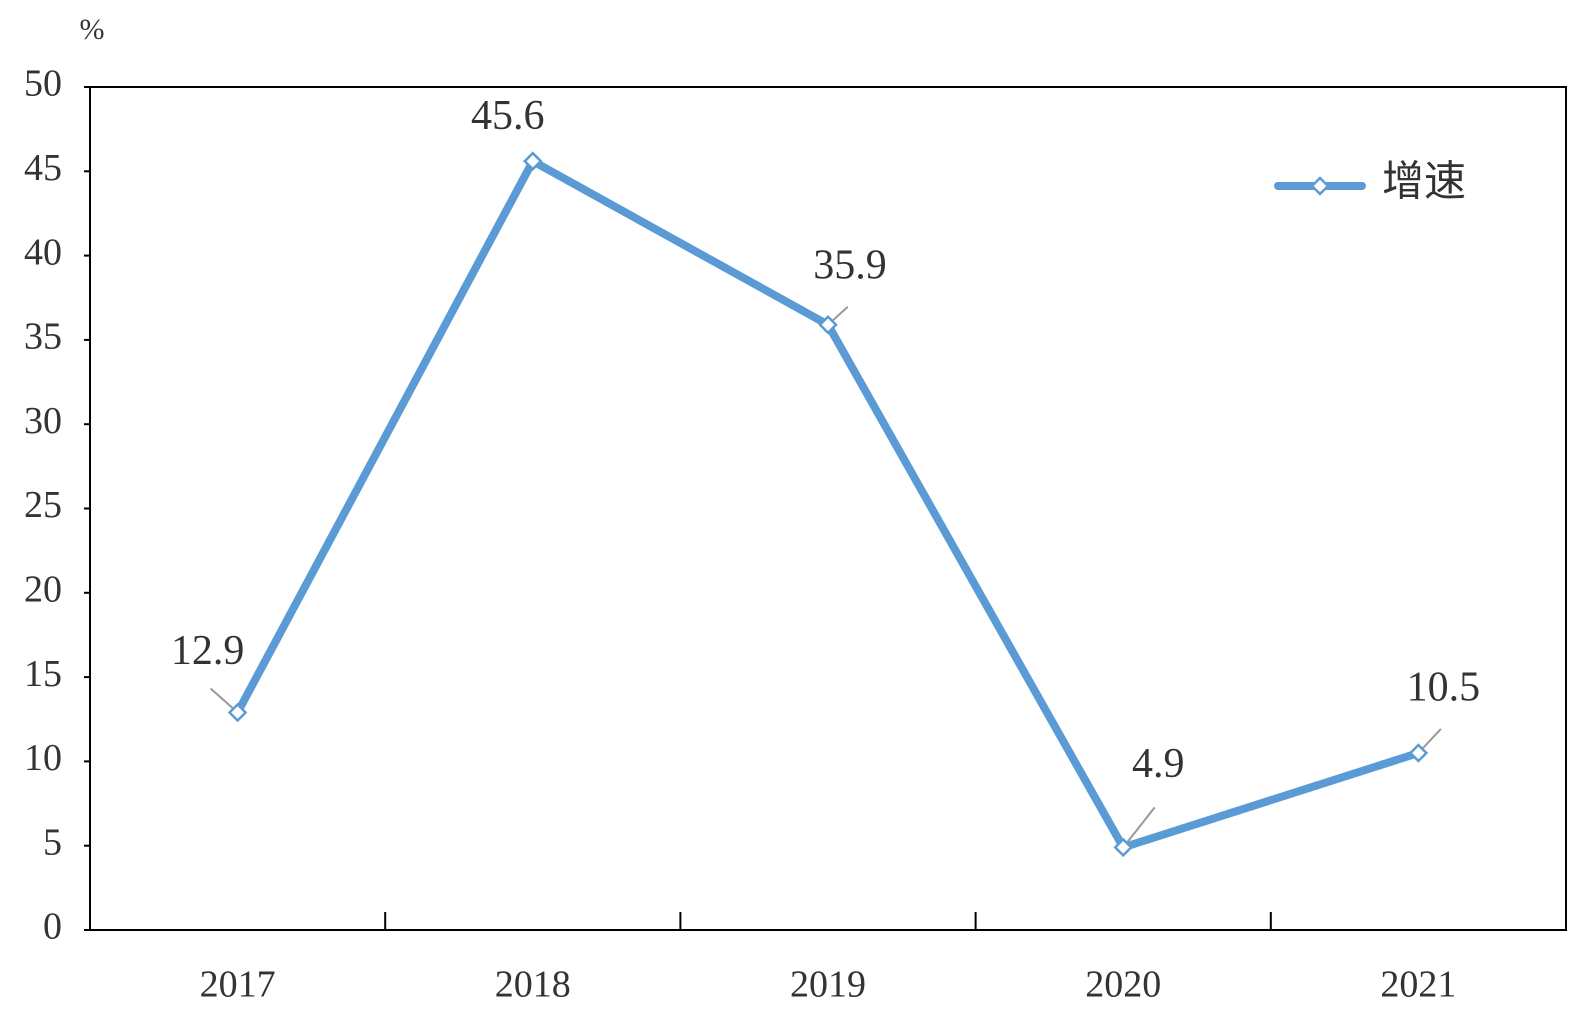  I want to click on y-tick-label: 10, so click(43, 758).